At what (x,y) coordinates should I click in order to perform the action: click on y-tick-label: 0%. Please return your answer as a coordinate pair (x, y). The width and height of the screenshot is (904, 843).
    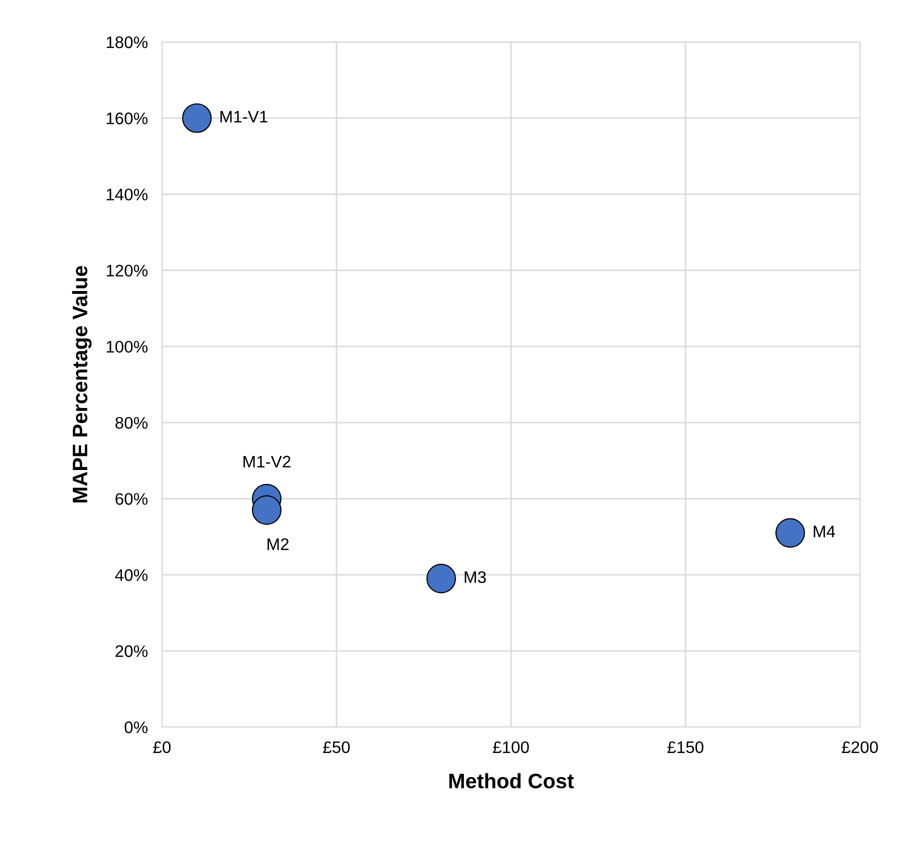
    Looking at the image, I should click on (136, 727).